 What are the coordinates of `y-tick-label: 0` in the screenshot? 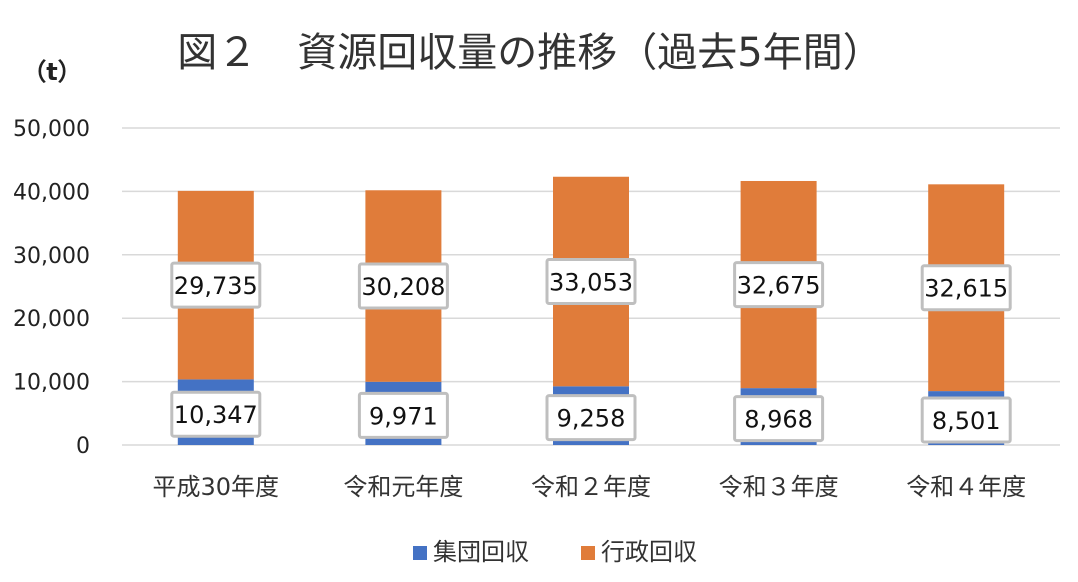 It's located at (83, 446).